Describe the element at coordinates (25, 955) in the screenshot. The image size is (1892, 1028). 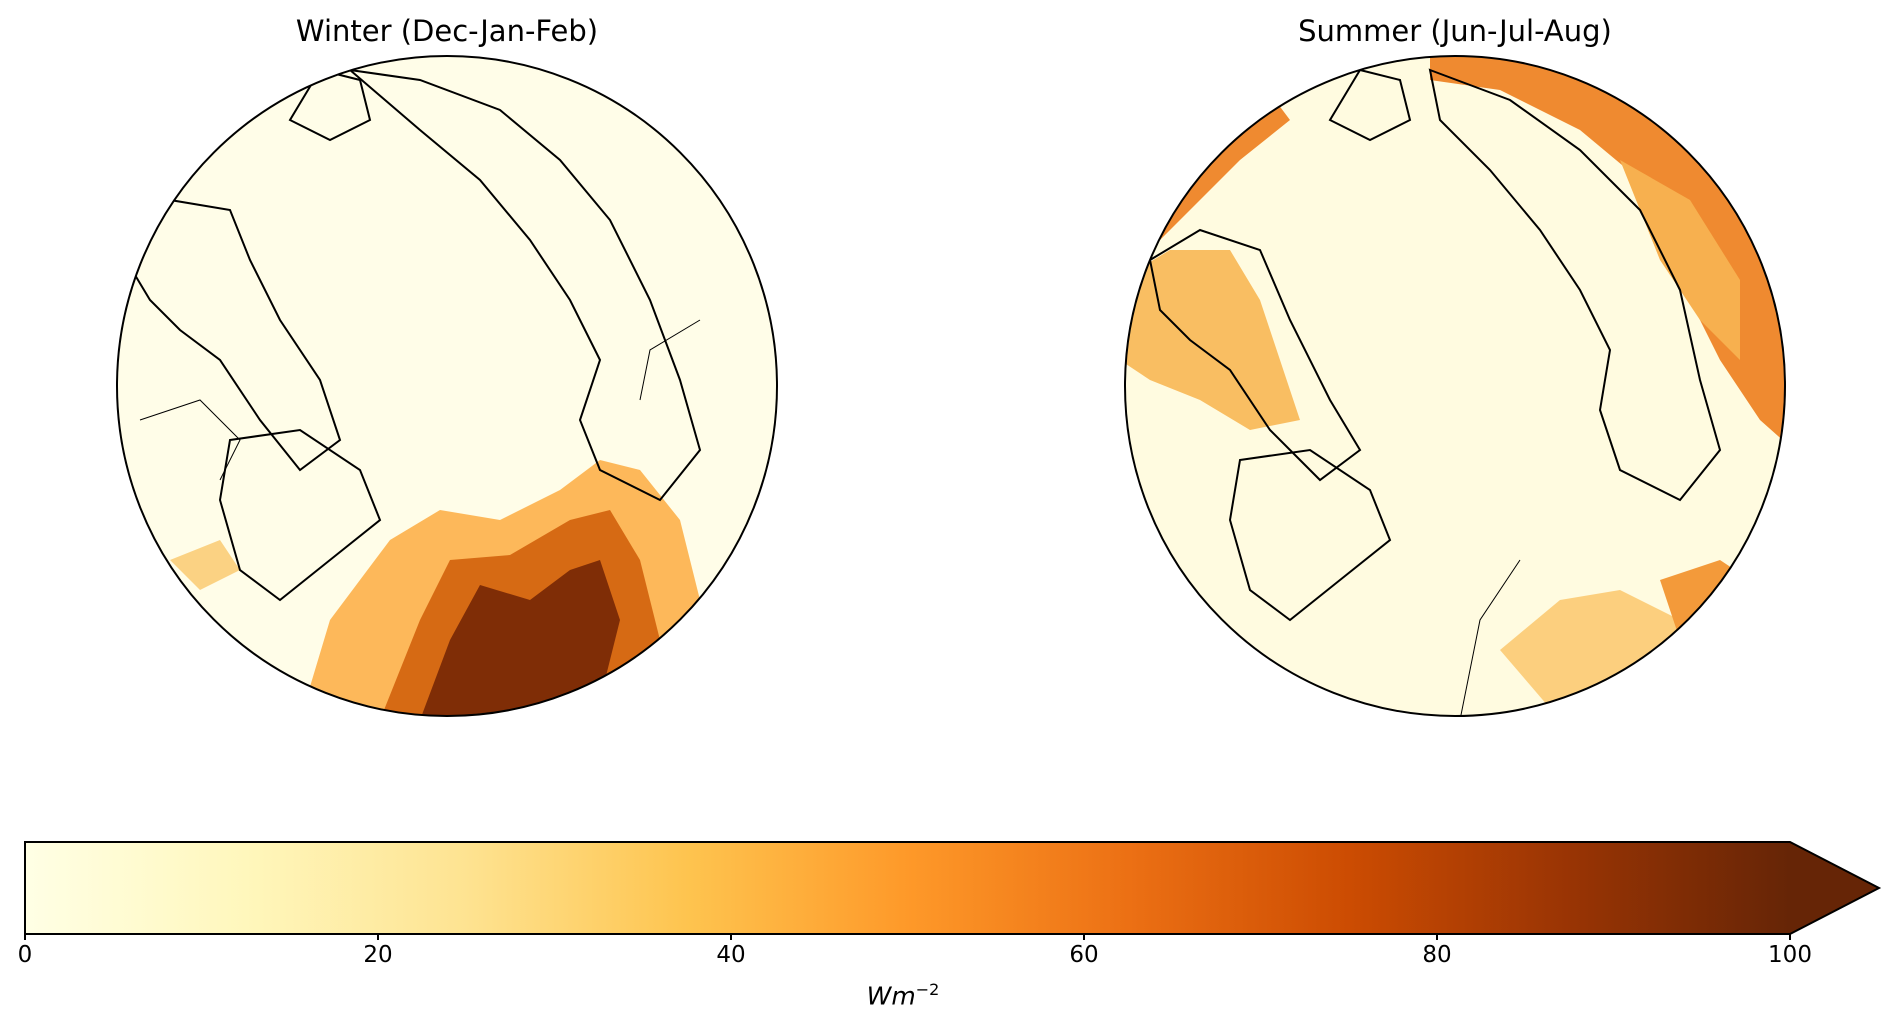
I see `colorbar-tick-label-0: 0` at that location.